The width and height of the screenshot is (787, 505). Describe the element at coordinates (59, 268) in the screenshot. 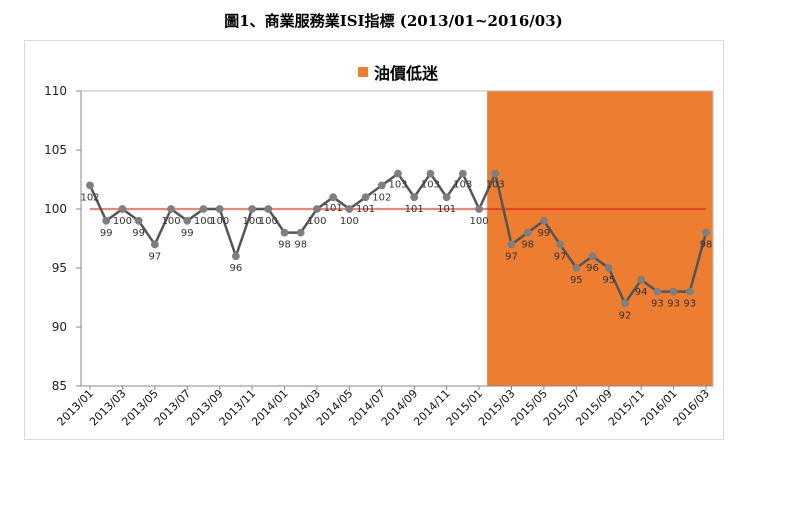

I see `y-tick-label: 95` at that location.